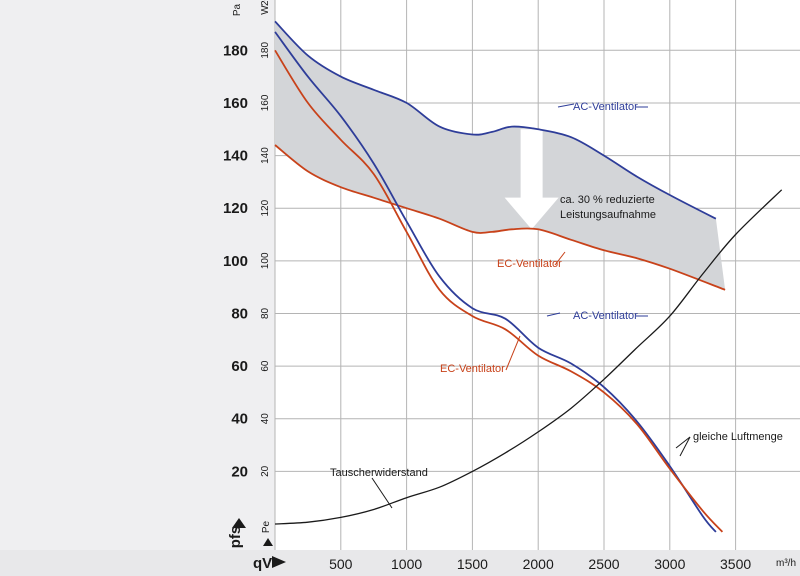 This screenshot has width=800, height=576. Describe the element at coordinates (265, 419) in the screenshot. I see `power-tick-label: 40` at that location.